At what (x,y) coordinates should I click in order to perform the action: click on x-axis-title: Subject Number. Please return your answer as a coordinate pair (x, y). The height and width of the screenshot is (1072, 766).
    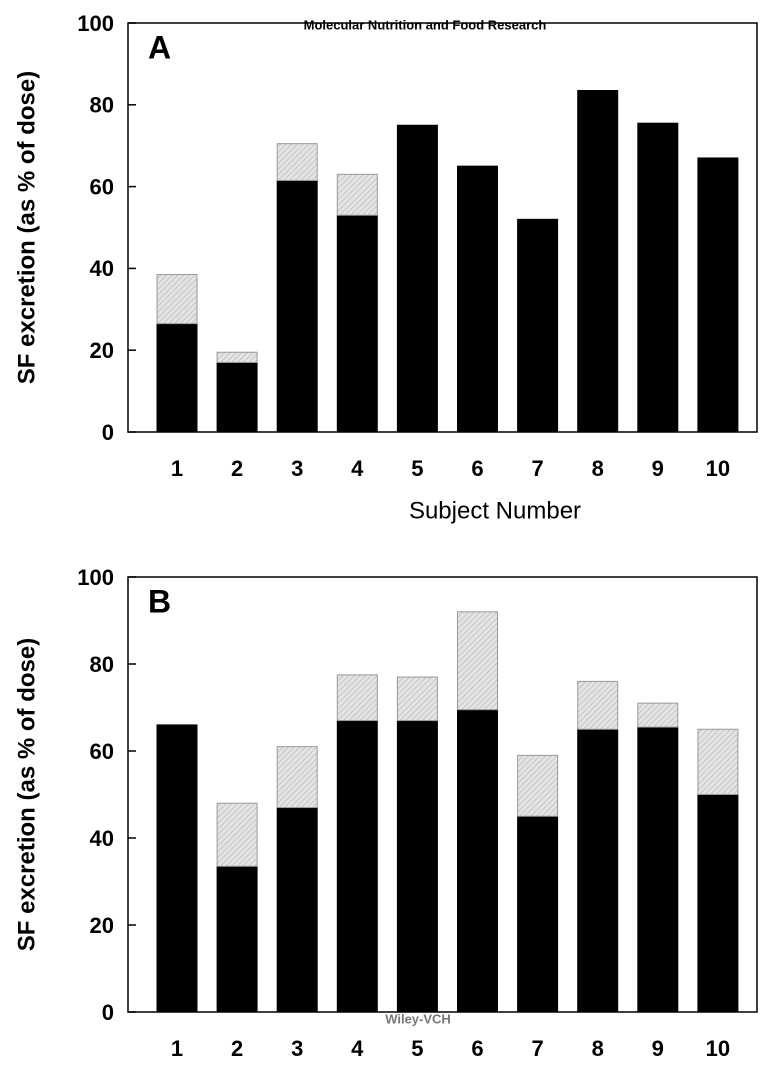
    Looking at the image, I should click on (495, 510).